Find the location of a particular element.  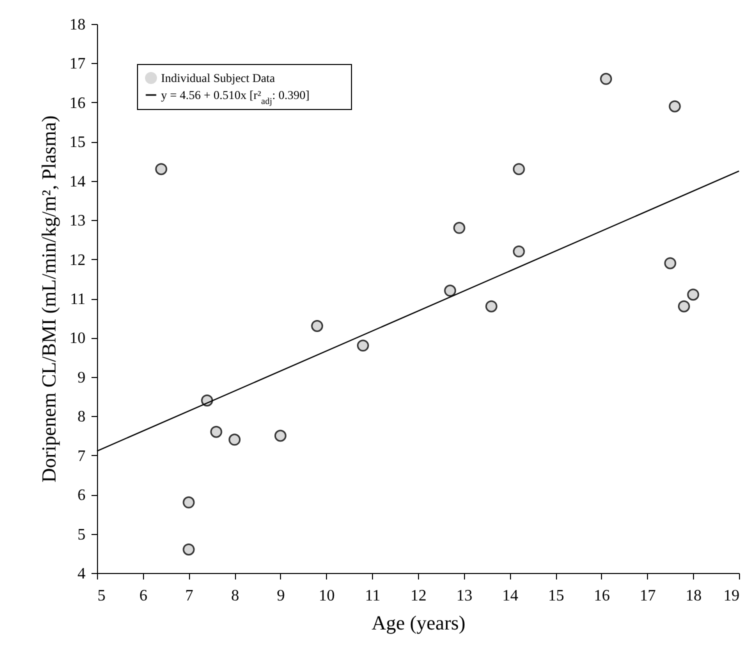

x-tick-label: 17 is located at coordinates (648, 596).